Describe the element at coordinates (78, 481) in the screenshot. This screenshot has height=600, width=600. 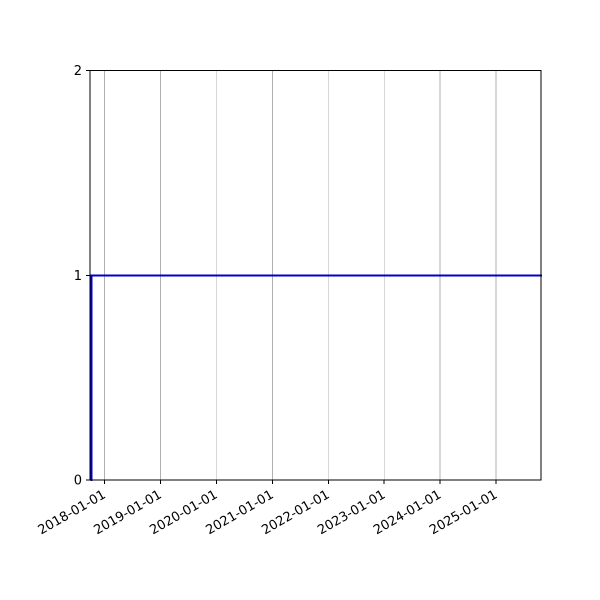
I see `y-tick-label: 0` at that location.